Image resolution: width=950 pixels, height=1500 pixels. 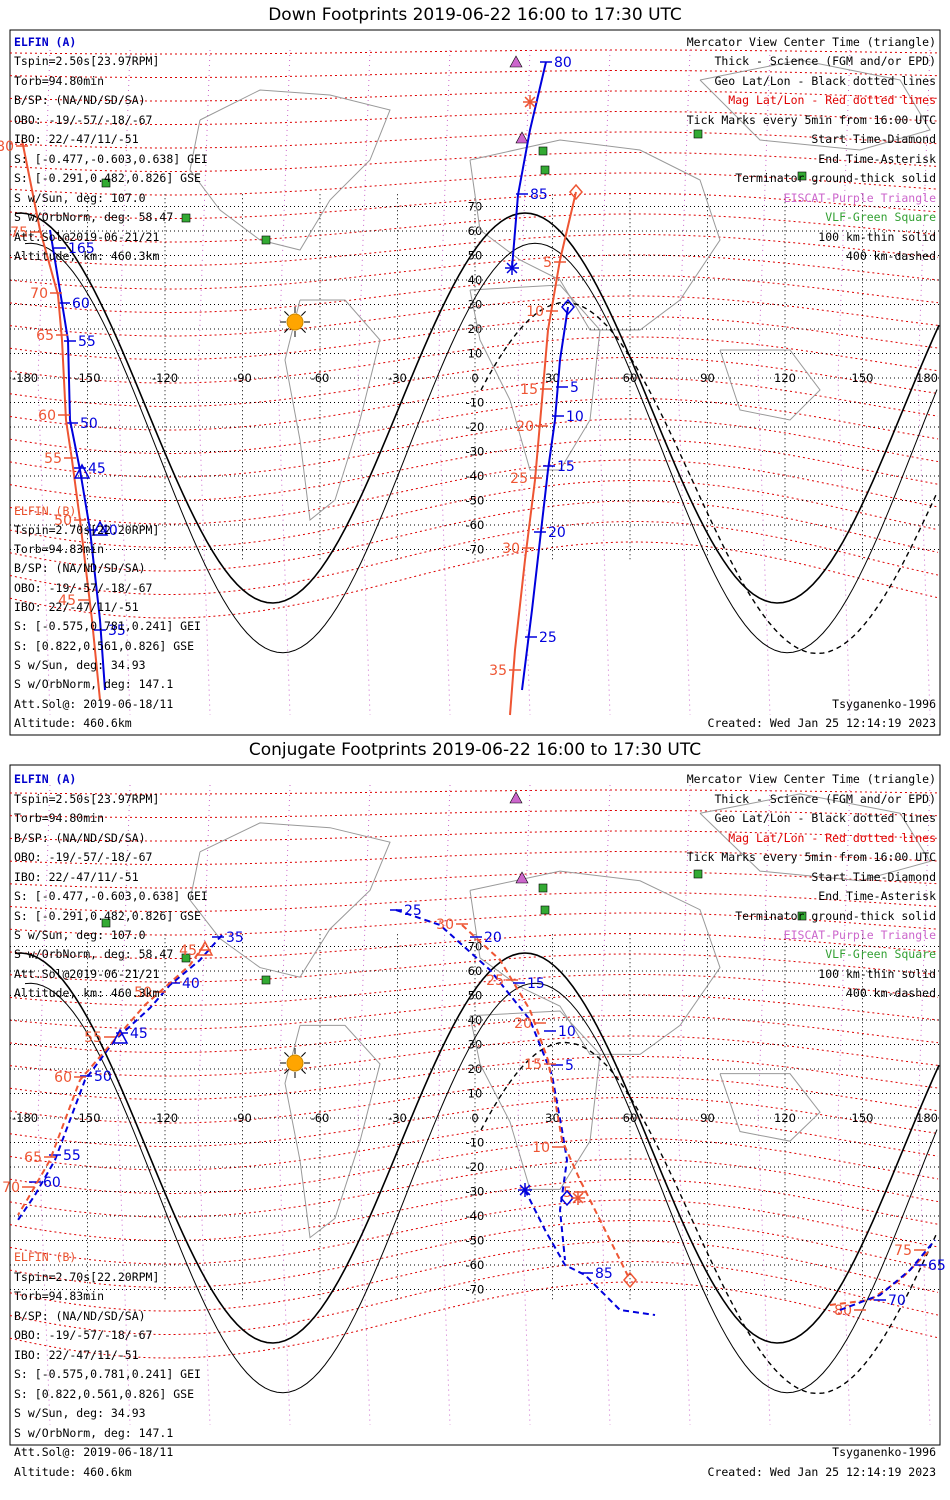 What do you see at coordinates (107, 178) in the screenshot?
I see `elfin-a-gse: S: [-0.291,0.482,0.826] GSE` at bounding box center [107, 178].